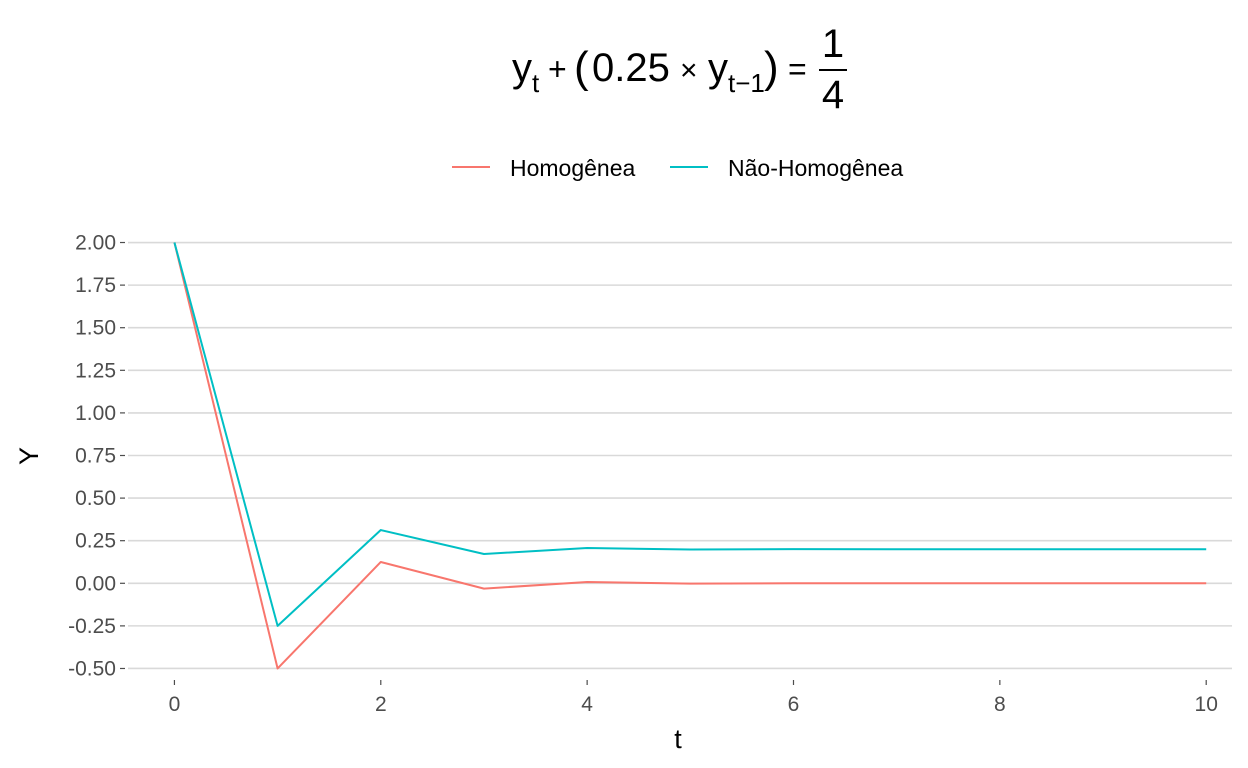 This screenshot has width=1248, height=768. I want to click on x-axis: 0 2 4 6 8 10, so click(693, 698).